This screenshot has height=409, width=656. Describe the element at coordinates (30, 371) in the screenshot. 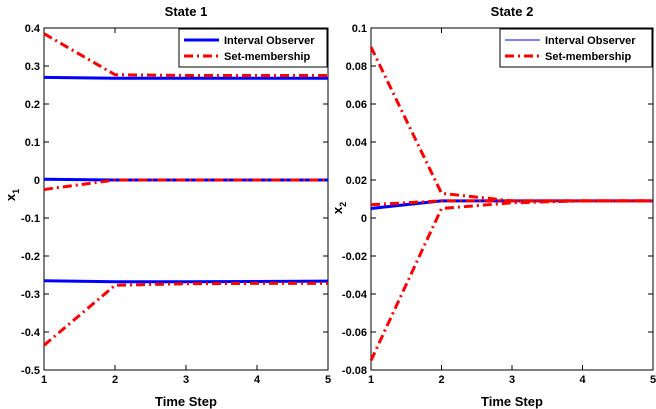

I see `y-tick-label: -0.5` at that location.